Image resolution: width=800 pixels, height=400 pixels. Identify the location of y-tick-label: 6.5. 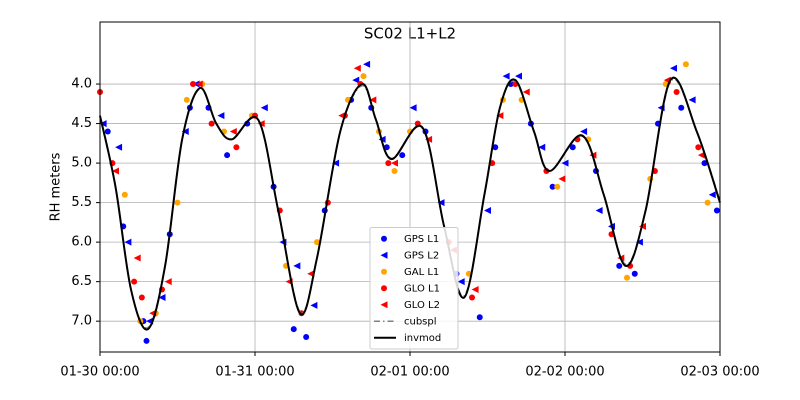
(81, 281).